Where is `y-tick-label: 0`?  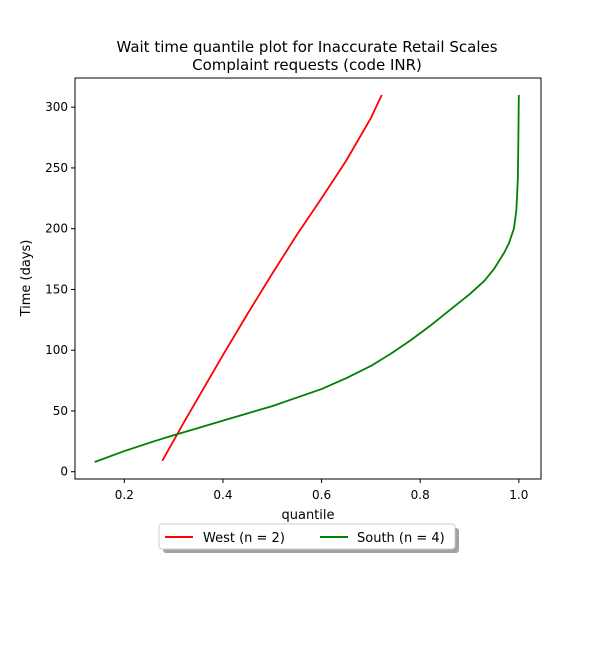
y-tick-label: 0 is located at coordinates (64, 472).